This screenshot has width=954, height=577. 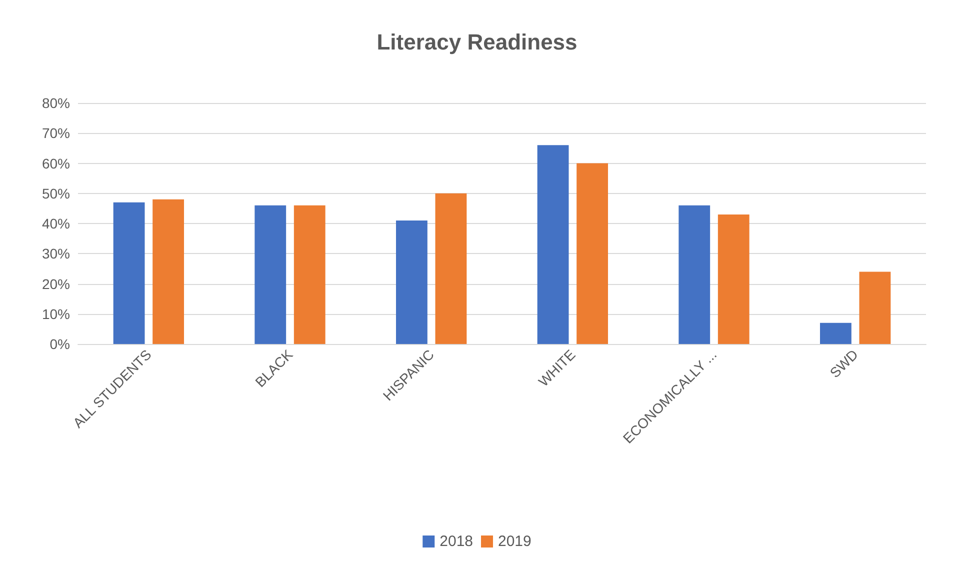 What do you see at coordinates (56, 224) in the screenshot?
I see `y-tick-label: 40%` at bounding box center [56, 224].